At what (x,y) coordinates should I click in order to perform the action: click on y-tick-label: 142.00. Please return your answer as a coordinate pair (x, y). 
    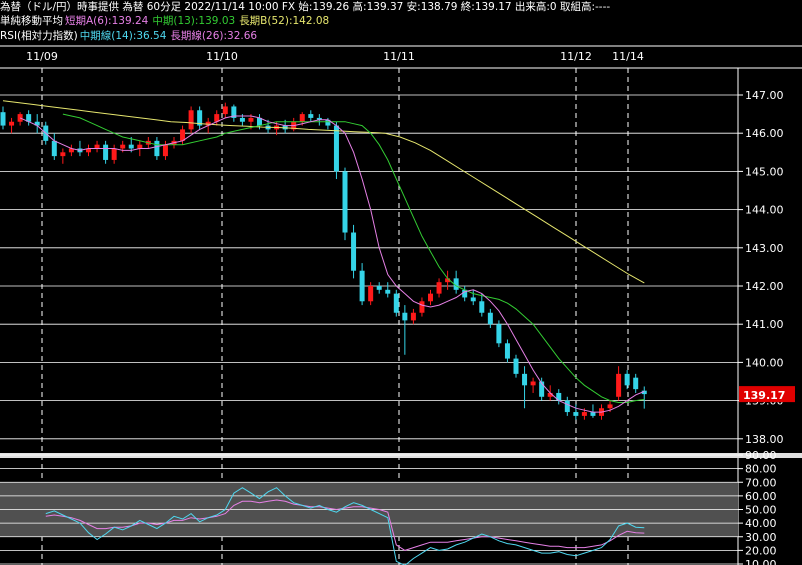
    Looking at the image, I should click on (764, 286).